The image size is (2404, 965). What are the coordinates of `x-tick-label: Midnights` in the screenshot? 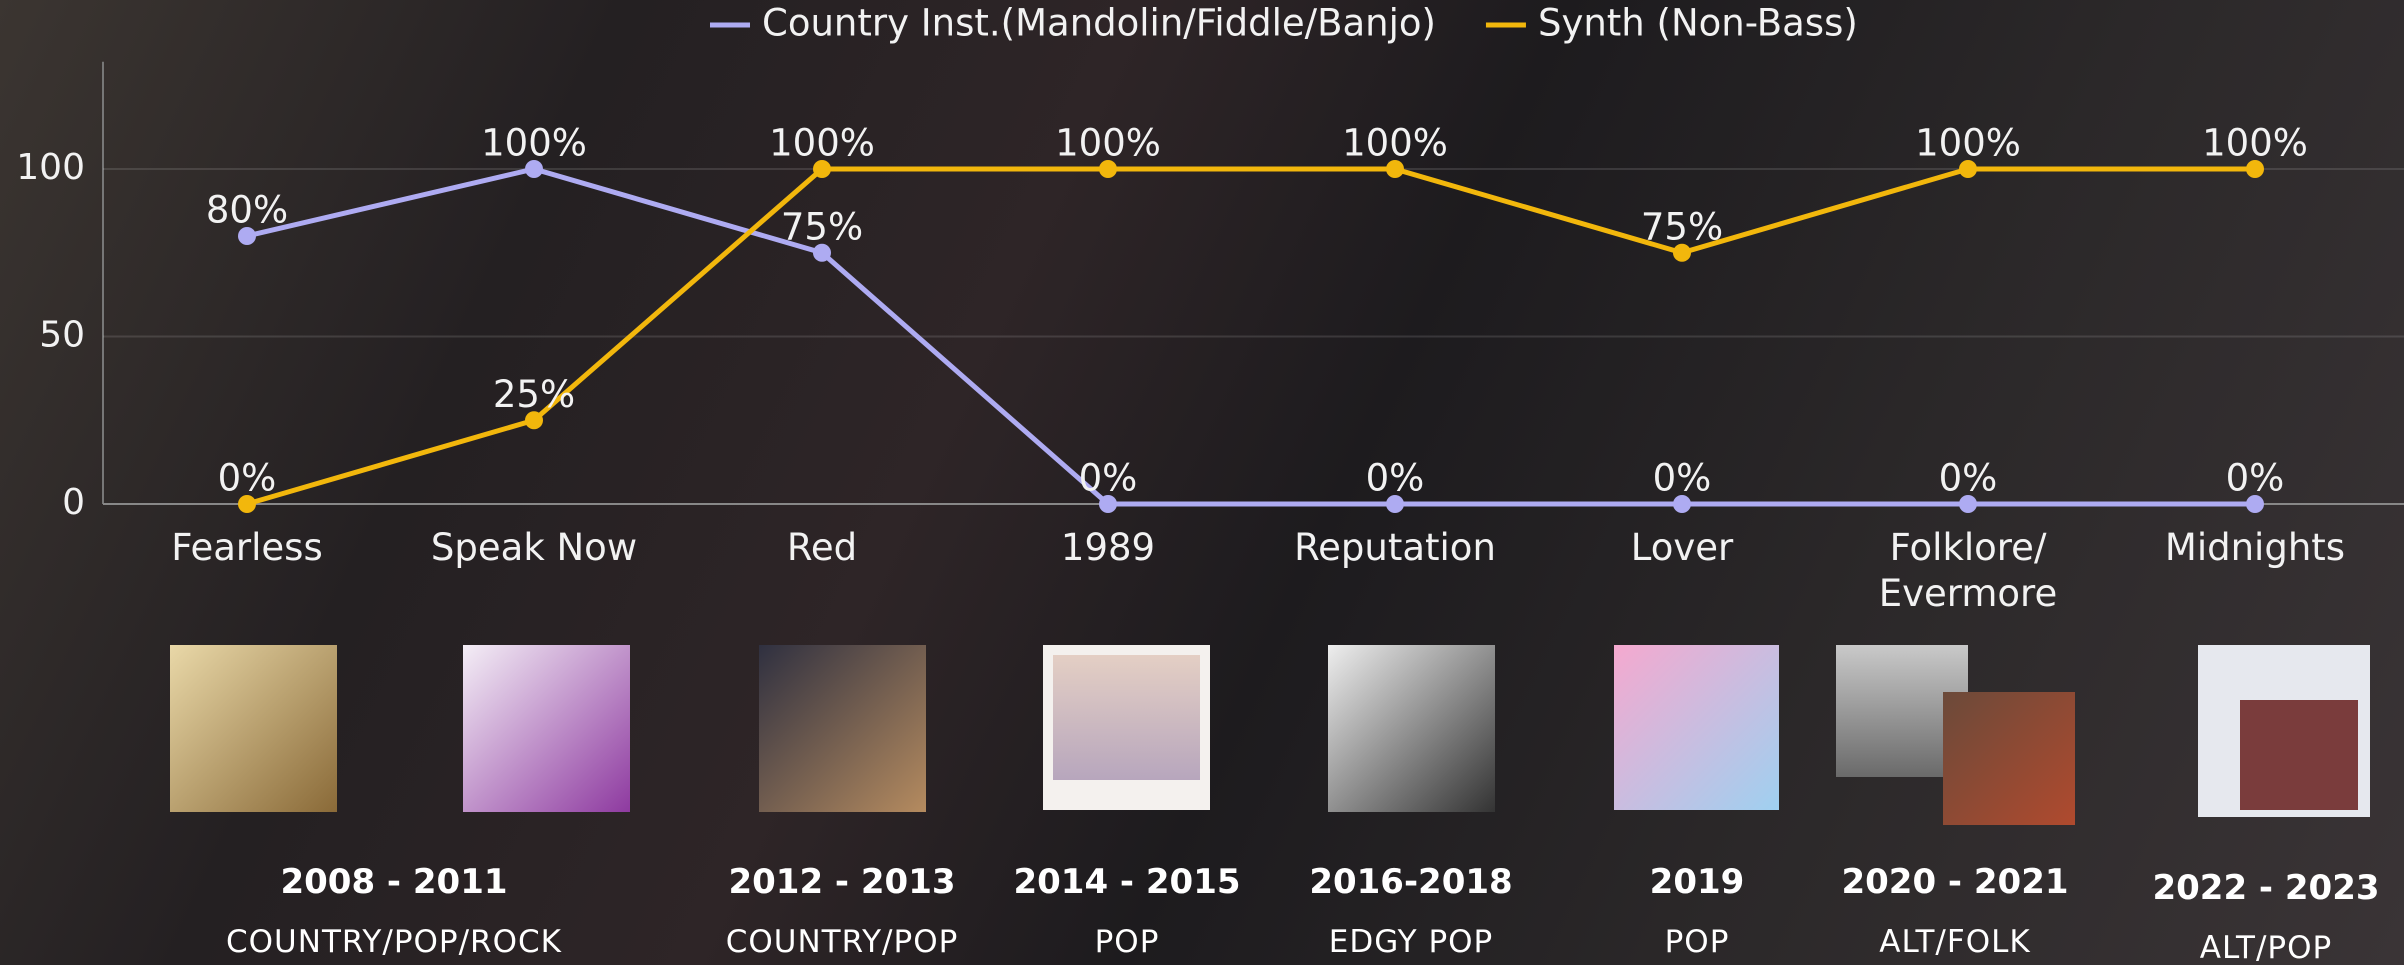 It's located at (2255, 547).